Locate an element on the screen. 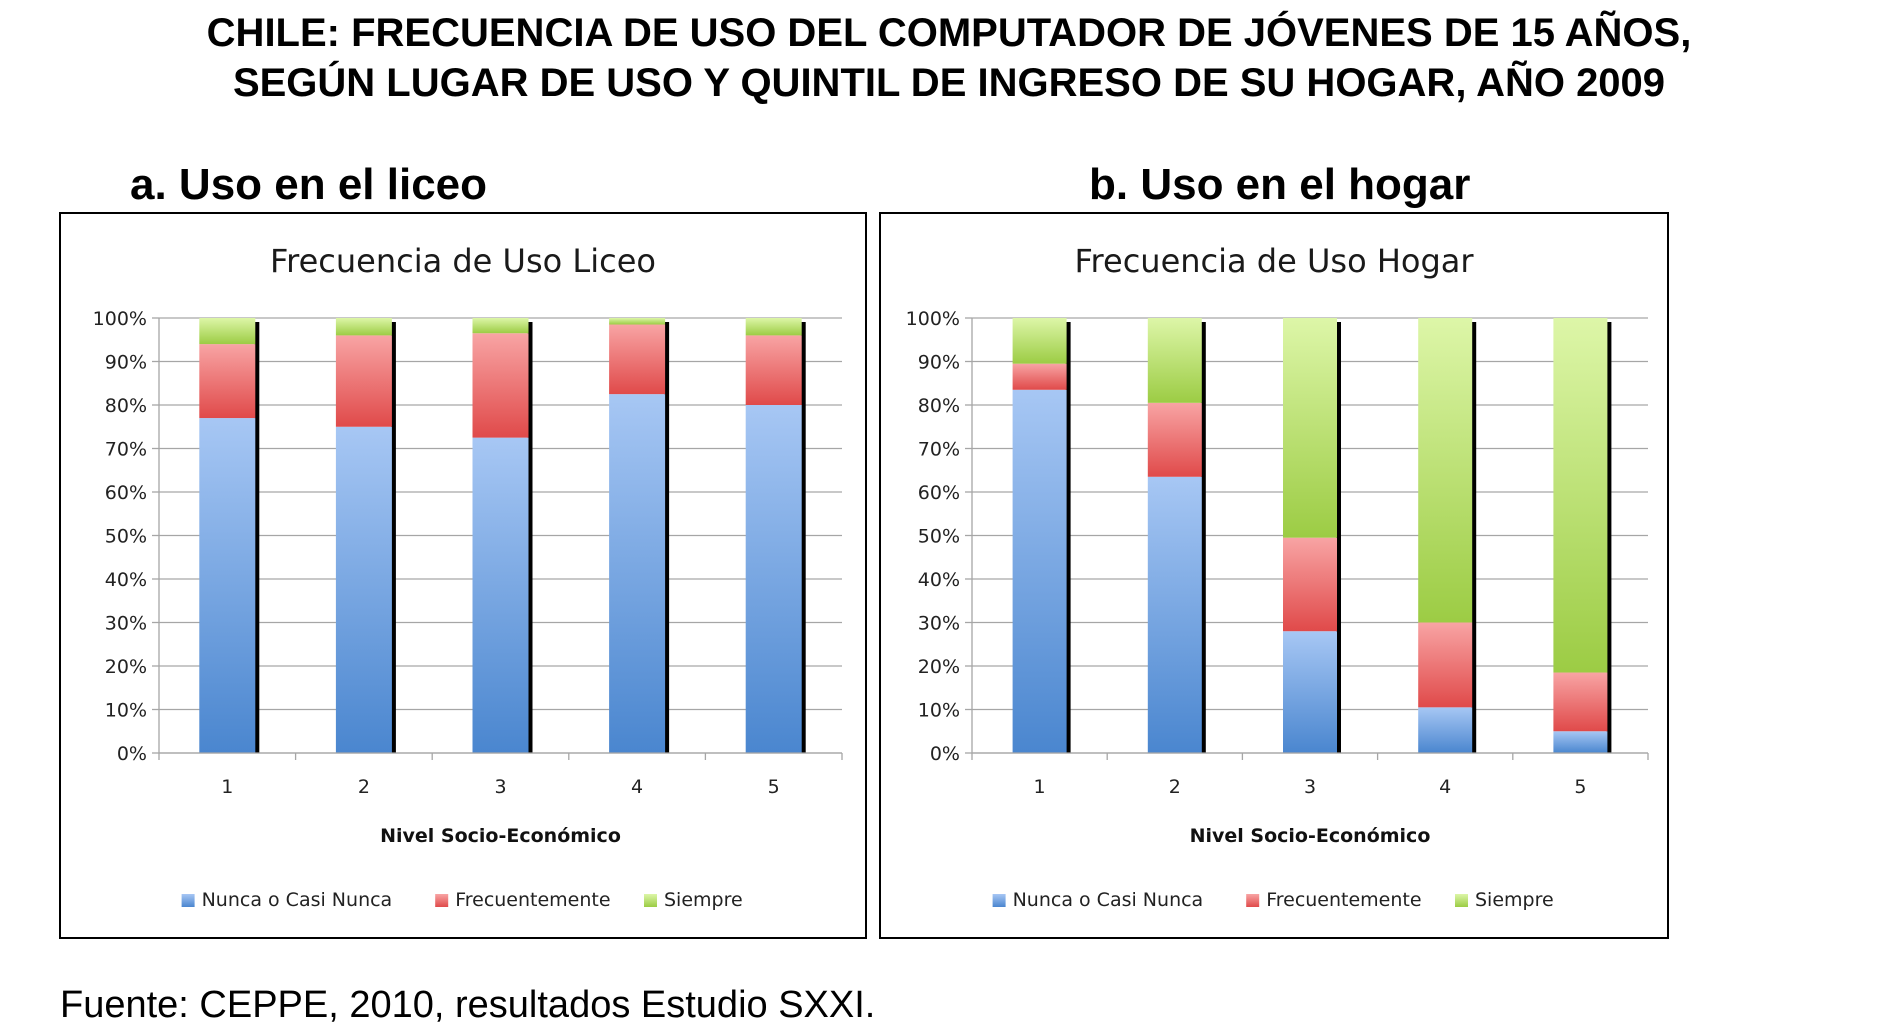 The width and height of the screenshot is (1898, 1033). hogar-x-tick-label: 4 is located at coordinates (1445, 787).